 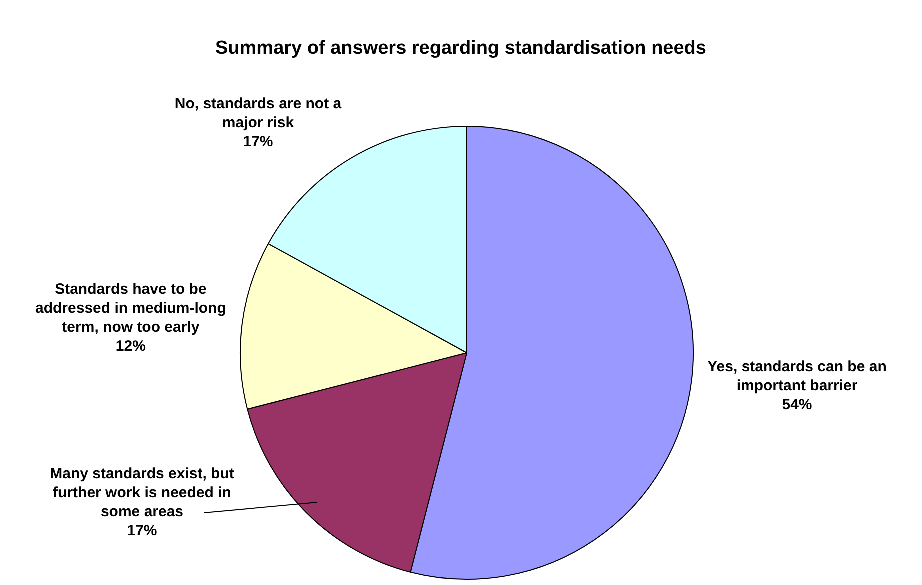 What do you see at coordinates (797, 405) in the screenshot?
I see `data-label: 54%` at bounding box center [797, 405].